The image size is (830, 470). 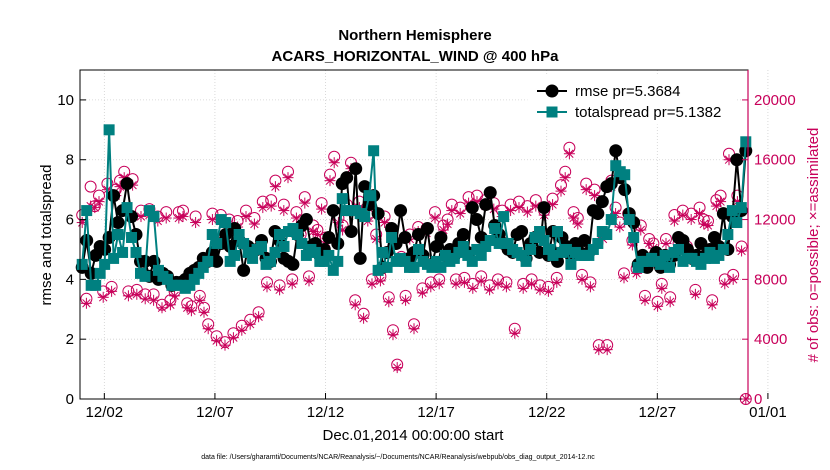 What do you see at coordinates (414, 35) in the screenshot?
I see `chart-title-line-1: Northern Hemisphere` at bounding box center [414, 35].